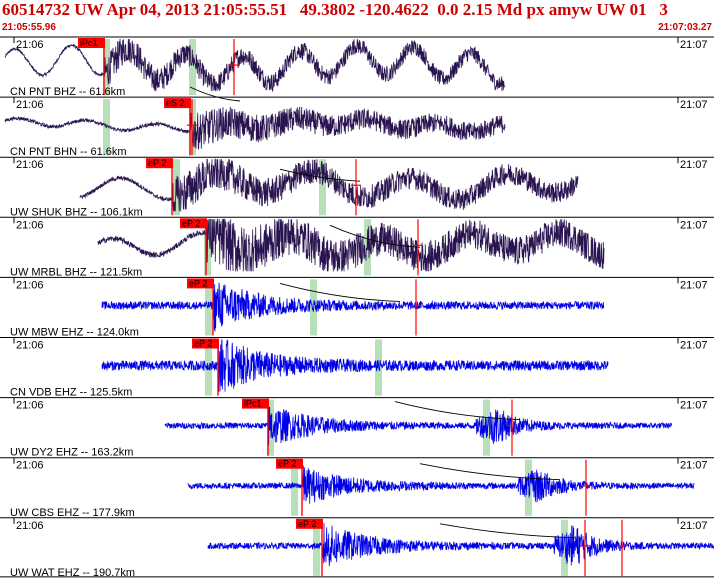 The height and width of the screenshot is (578, 714). I want to click on trace-panel: eP 2 21:06 21:07 UW CBS EHZ -- 177.9km, so click(357, 488).